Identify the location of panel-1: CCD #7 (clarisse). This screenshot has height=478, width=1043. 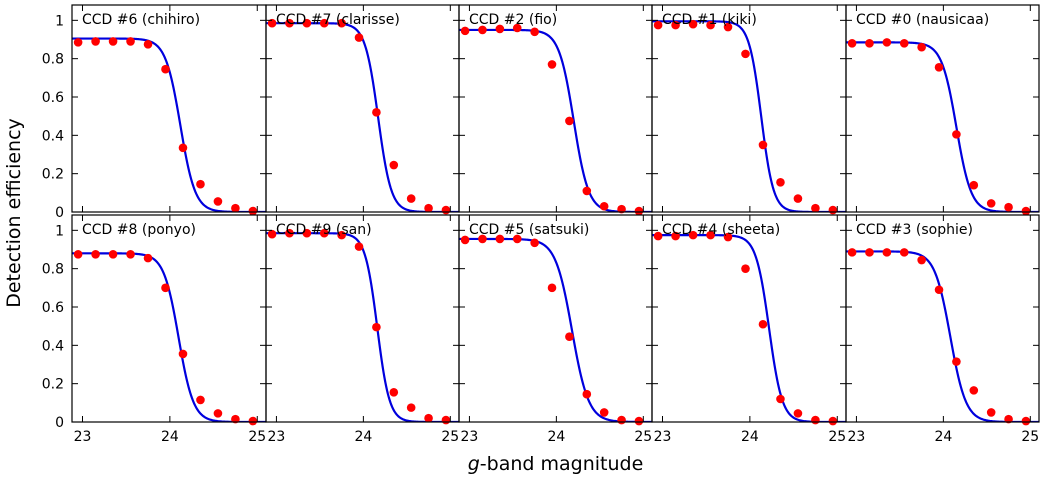
(362, 109).